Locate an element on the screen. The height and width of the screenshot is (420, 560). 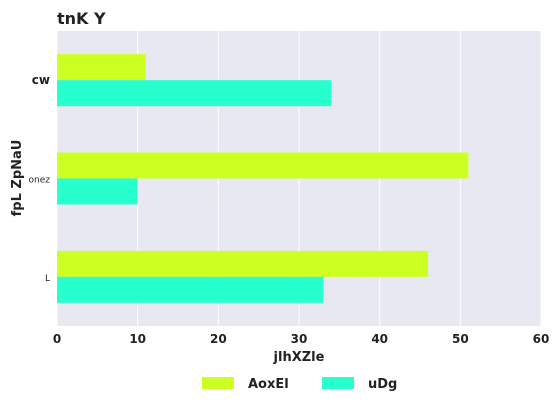
x-tick-label: 50 is located at coordinates (460, 339).